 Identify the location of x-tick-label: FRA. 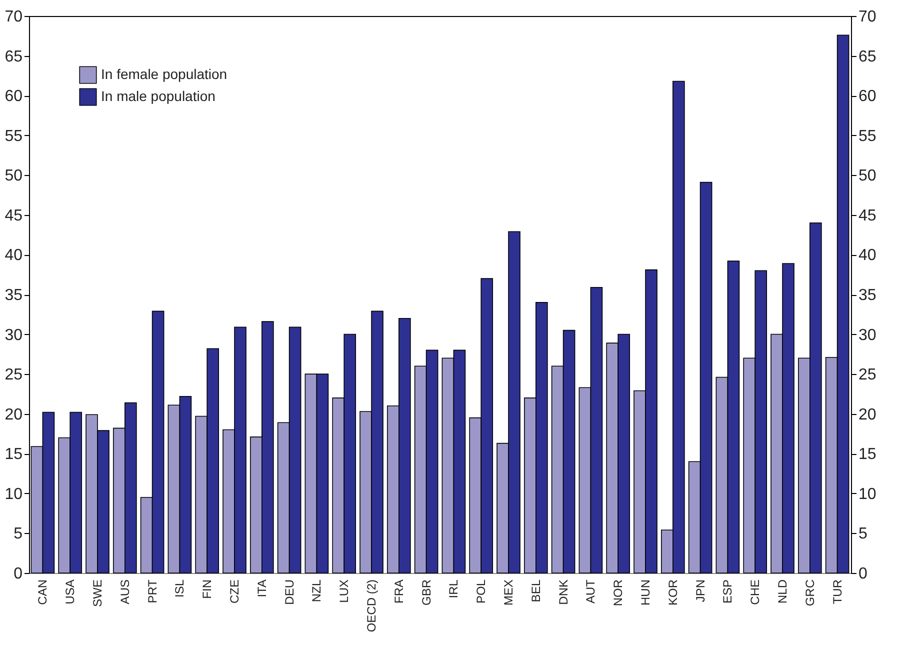
(399, 592).